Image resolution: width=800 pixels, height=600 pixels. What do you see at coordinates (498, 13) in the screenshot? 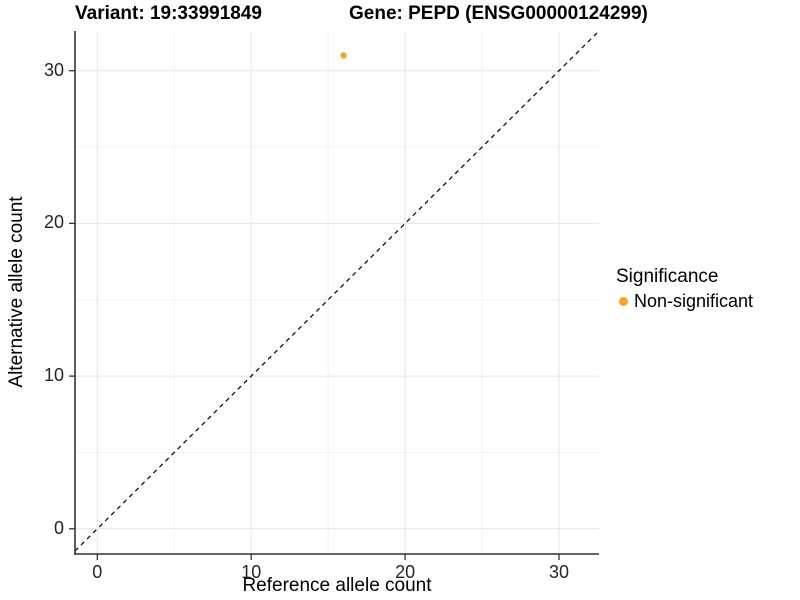
I see `plot-title-gene: Gene: PEPD (ENSG00000124299)` at bounding box center [498, 13].